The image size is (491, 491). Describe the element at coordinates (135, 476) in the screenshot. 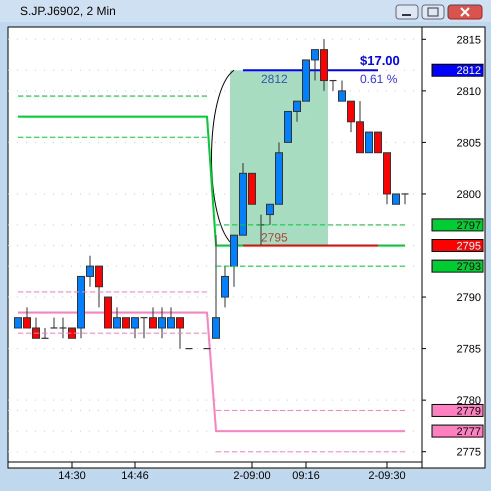

I see `x-tick-label: 14:46` at that location.